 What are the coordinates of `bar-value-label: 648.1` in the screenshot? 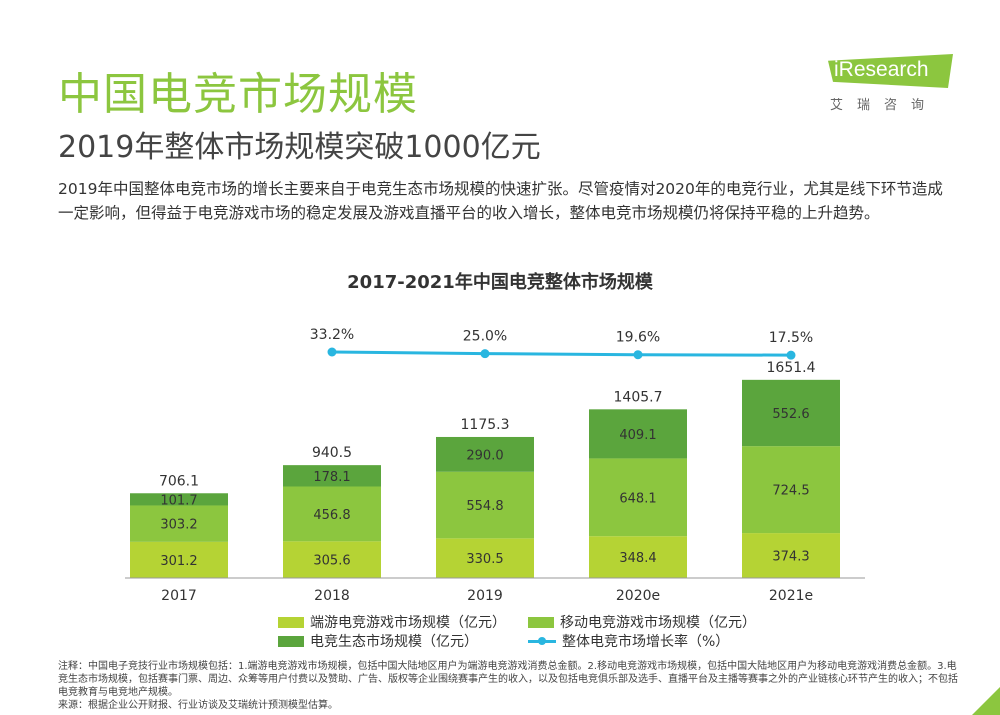 It's located at (637, 498).